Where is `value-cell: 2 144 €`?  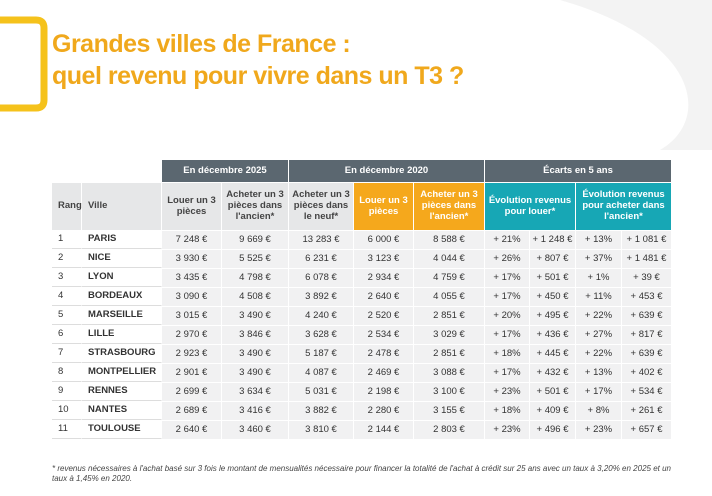
value-cell: 2 144 € is located at coordinates (384, 430).